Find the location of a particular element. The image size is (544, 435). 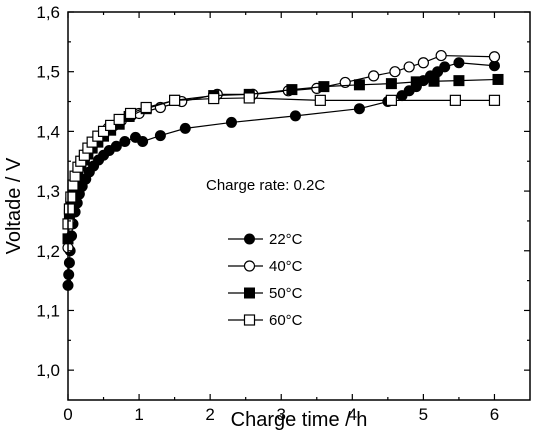

legend-entry: 50°C is located at coordinates (265, 293).